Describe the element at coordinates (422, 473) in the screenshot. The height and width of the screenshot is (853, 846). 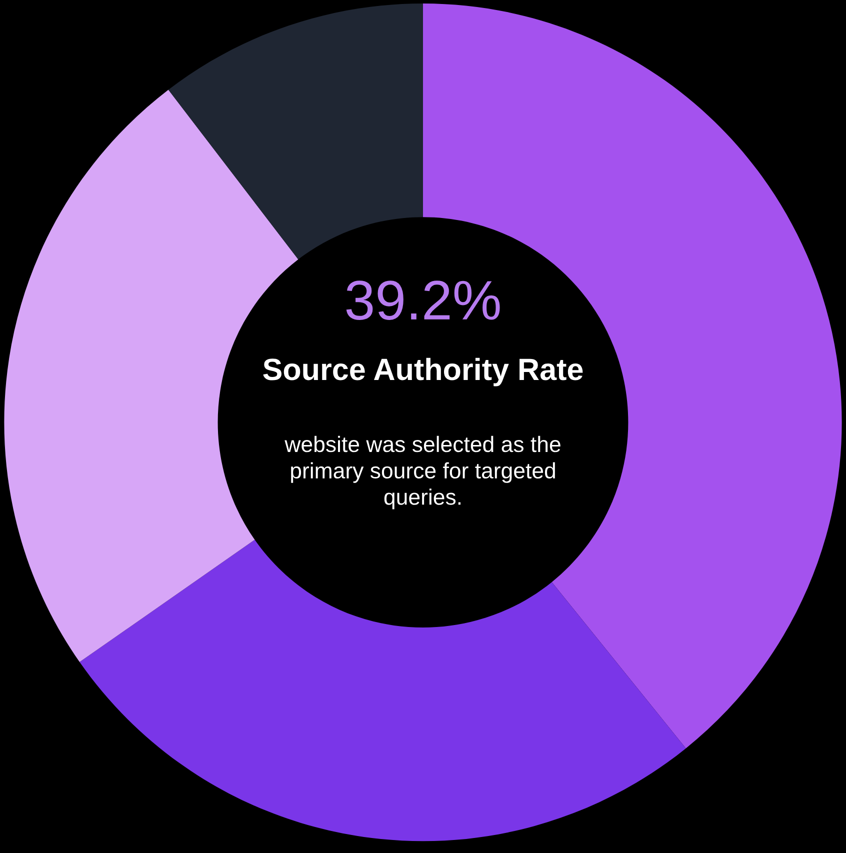
I see `text: website was selected as the primary source for targeted queries.` at that location.